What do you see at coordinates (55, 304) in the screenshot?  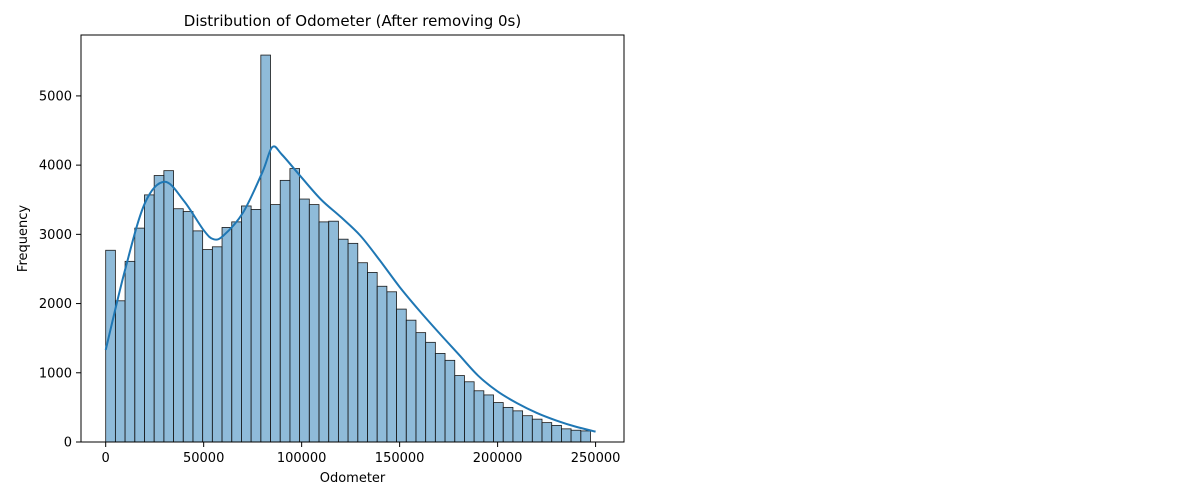 I see `y-tick-label: 2000` at bounding box center [55, 304].